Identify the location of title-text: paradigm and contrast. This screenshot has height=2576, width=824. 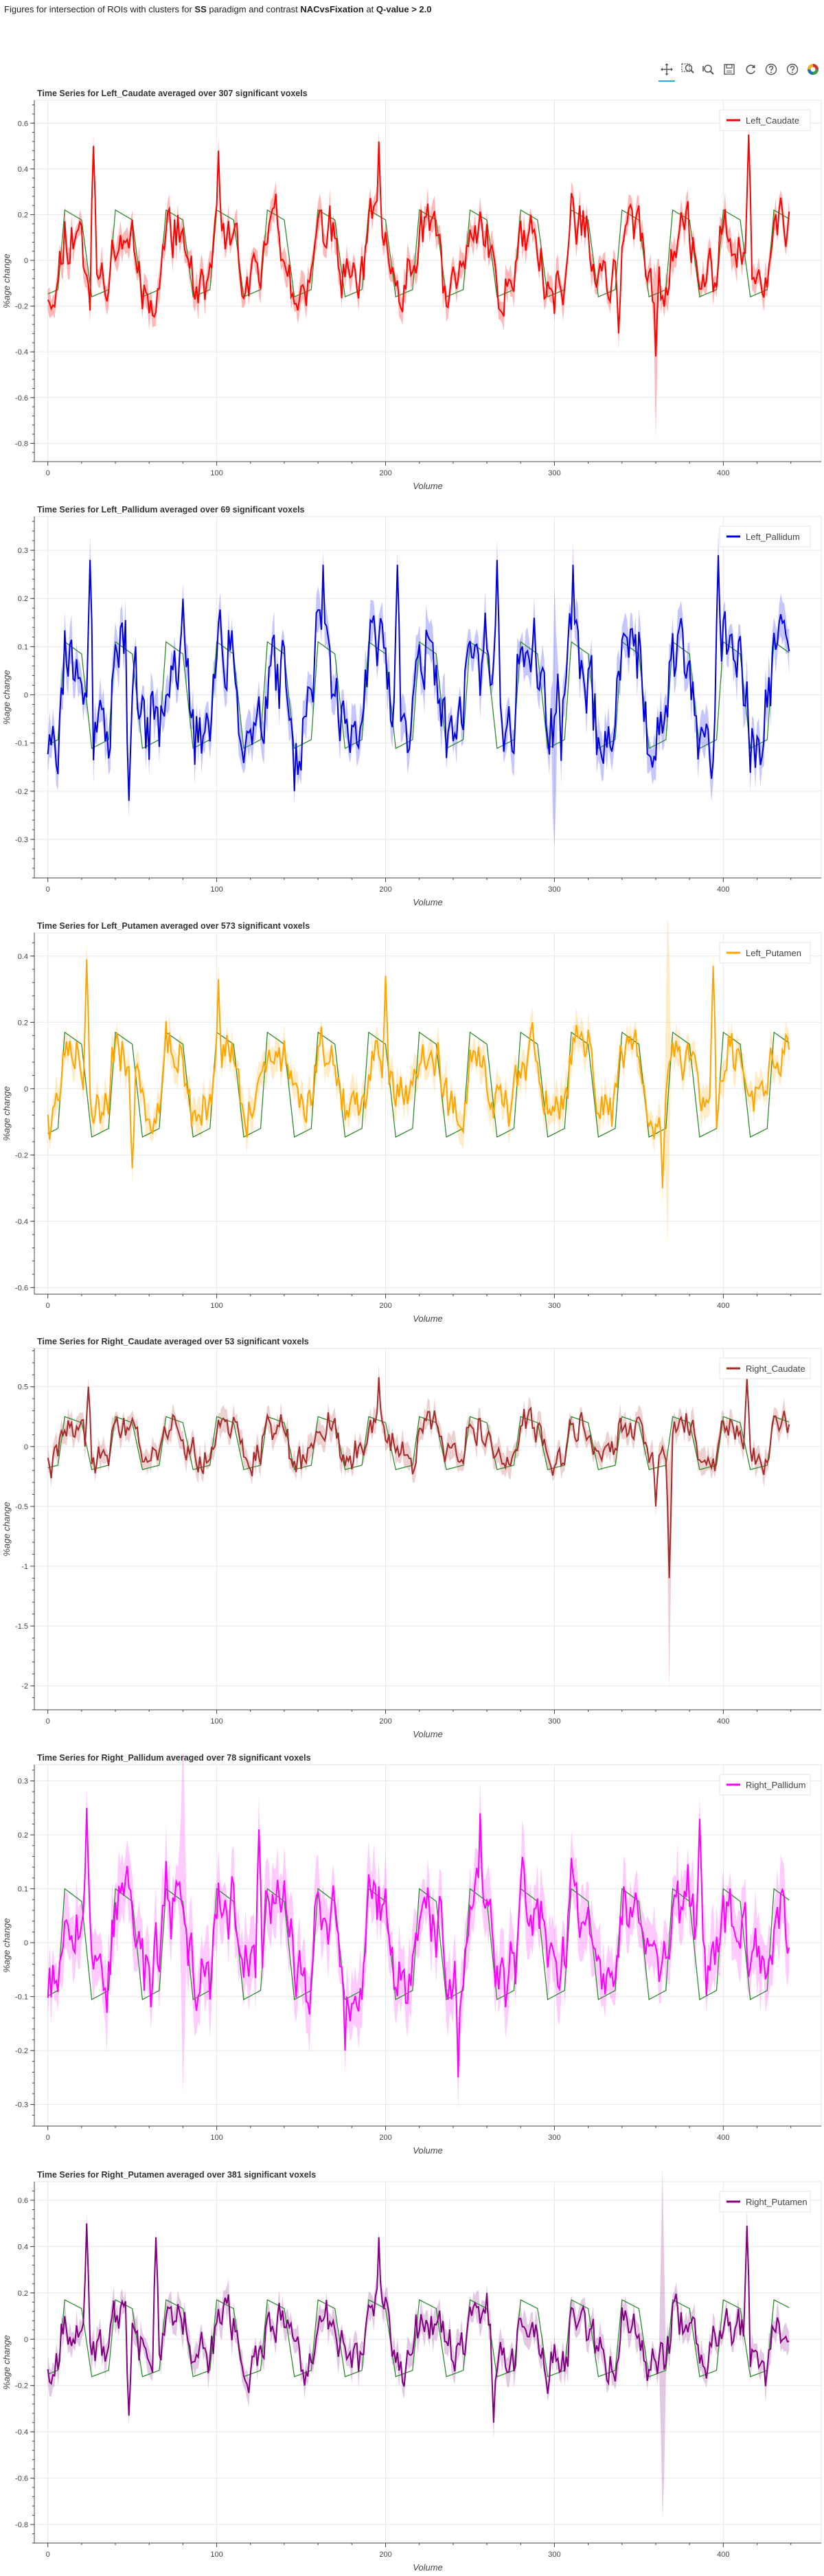
(253, 9).